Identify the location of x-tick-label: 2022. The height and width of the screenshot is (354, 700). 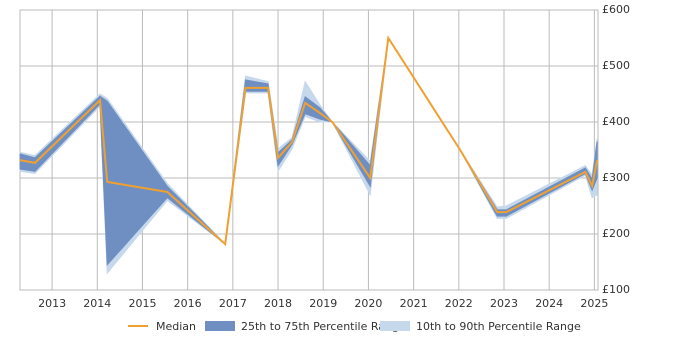
(459, 303).